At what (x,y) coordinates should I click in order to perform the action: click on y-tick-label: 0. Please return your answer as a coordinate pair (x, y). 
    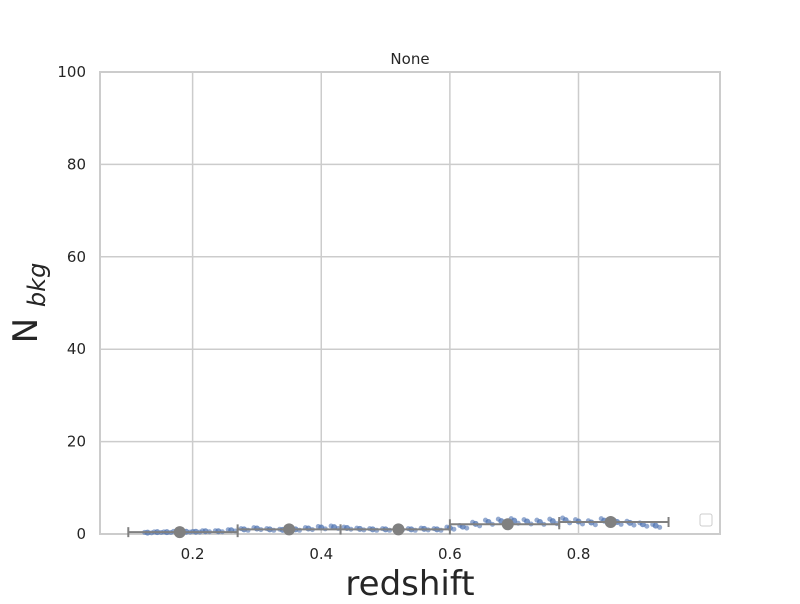
    Looking at the image, I should click on (81, 534).